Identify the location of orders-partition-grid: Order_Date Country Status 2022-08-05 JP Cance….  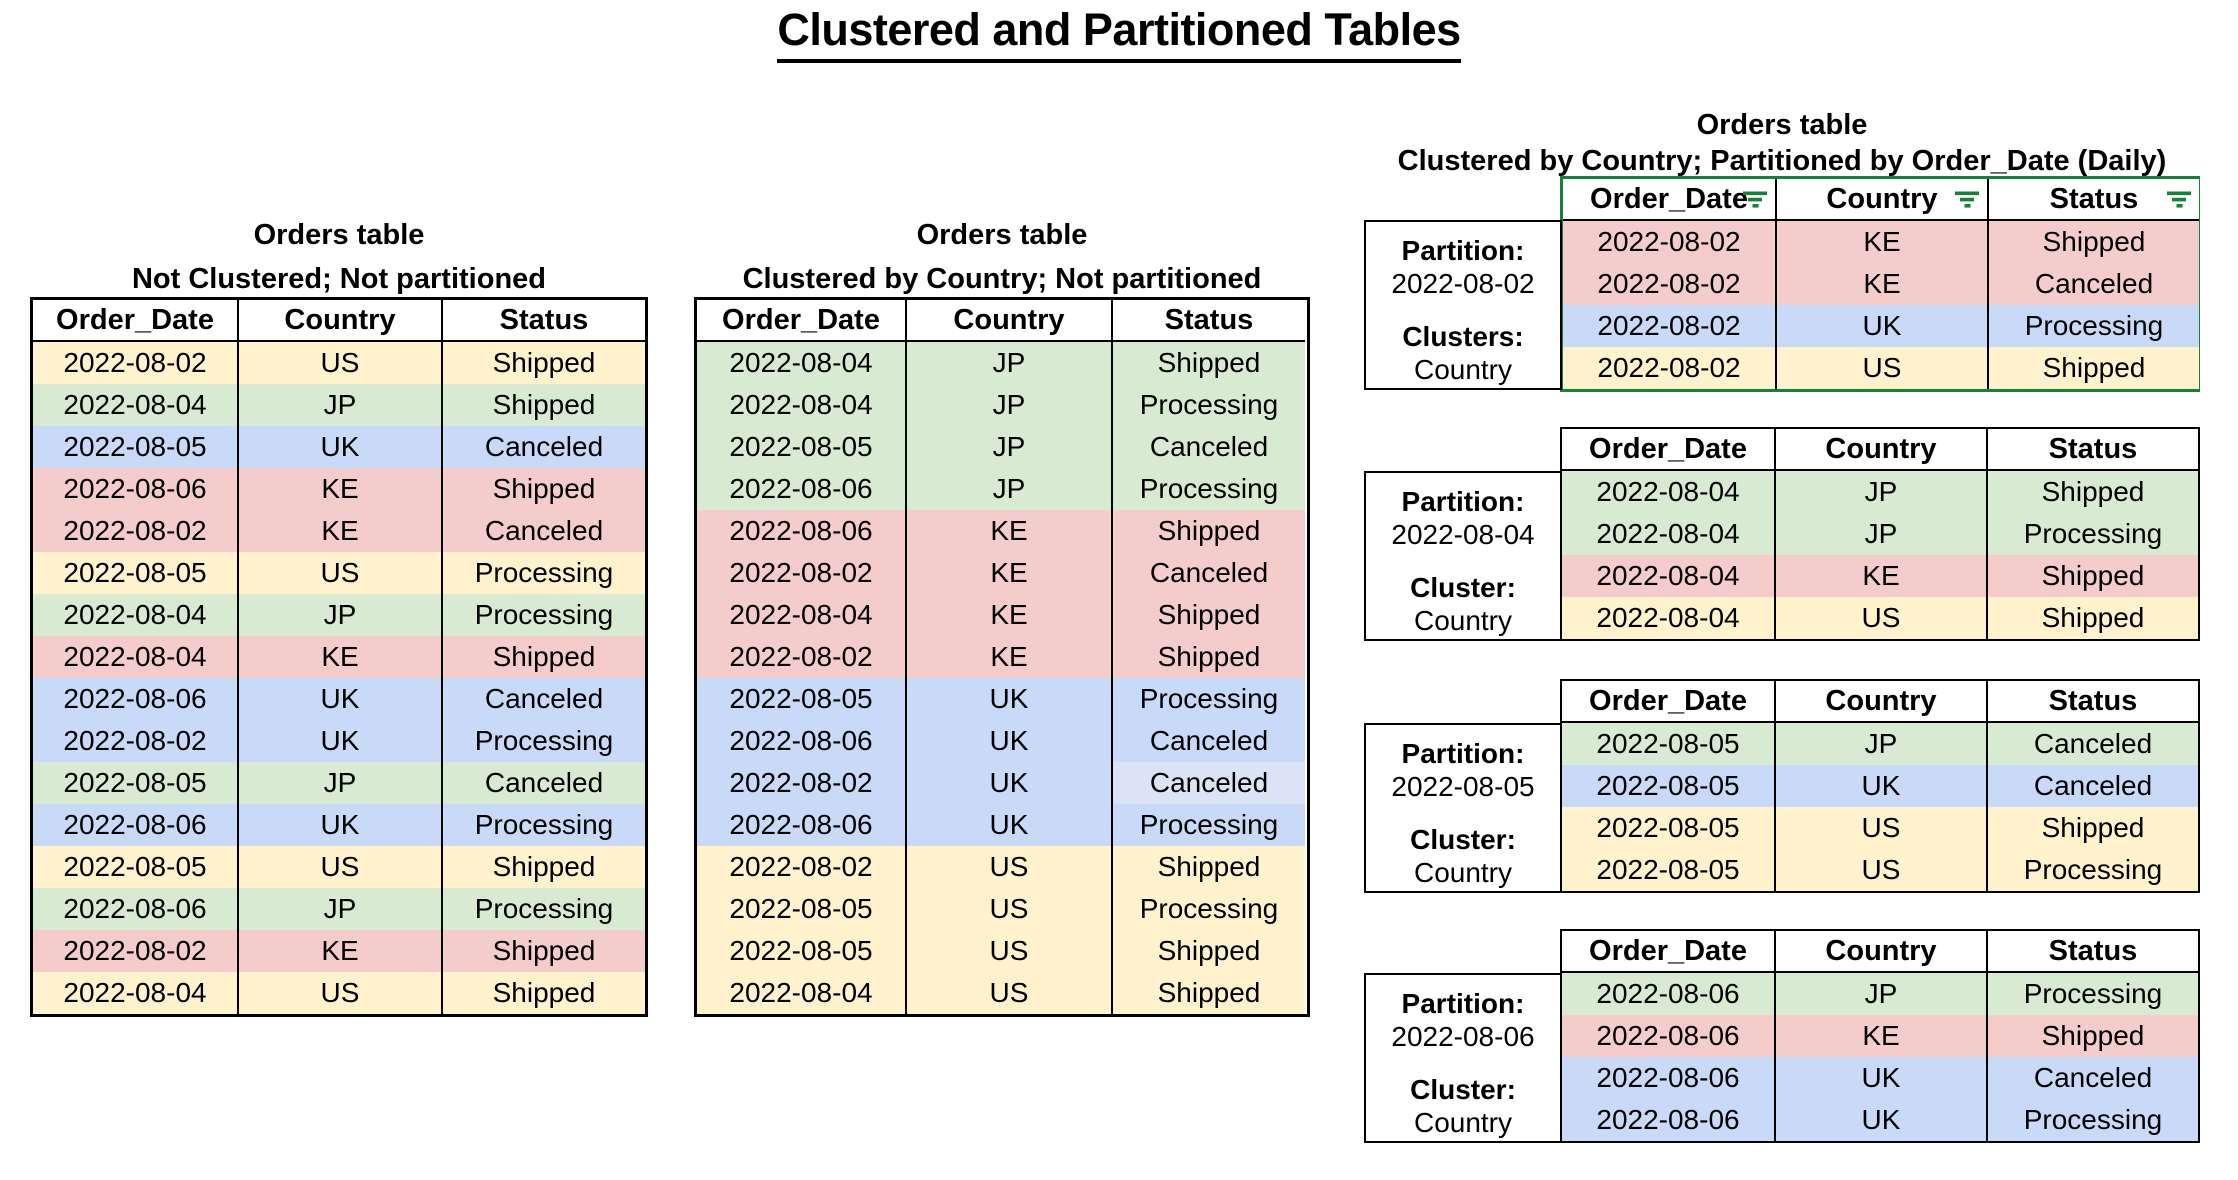
(1880, 786).